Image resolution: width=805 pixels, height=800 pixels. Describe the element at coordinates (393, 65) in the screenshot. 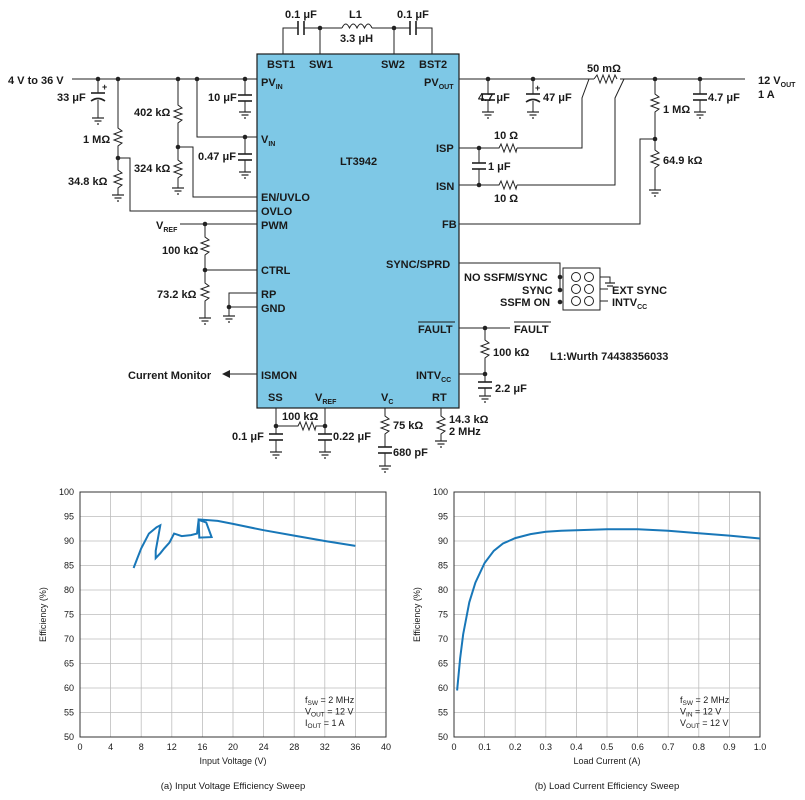

I see `pin-sw2: SW2` at that location.